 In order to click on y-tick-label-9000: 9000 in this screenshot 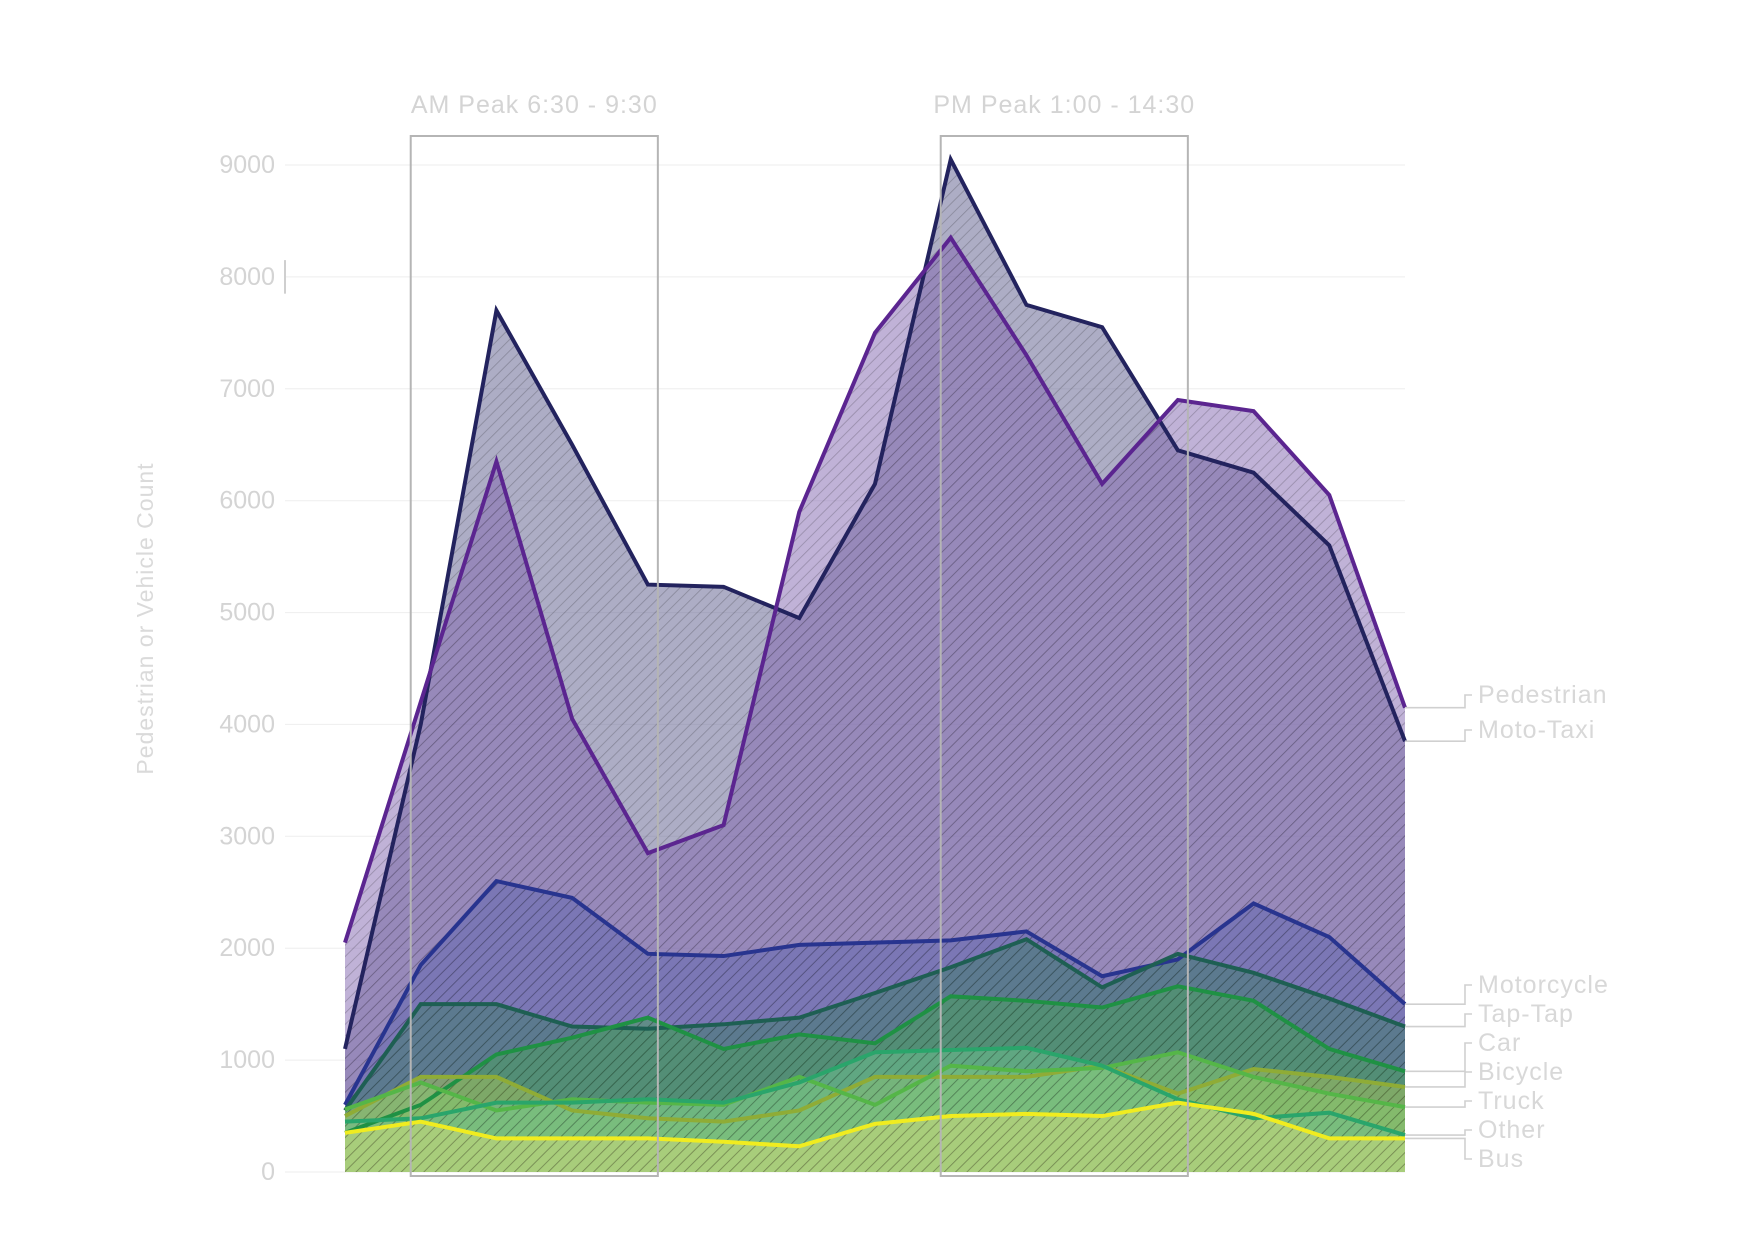, I will do `click(247, 165)`.